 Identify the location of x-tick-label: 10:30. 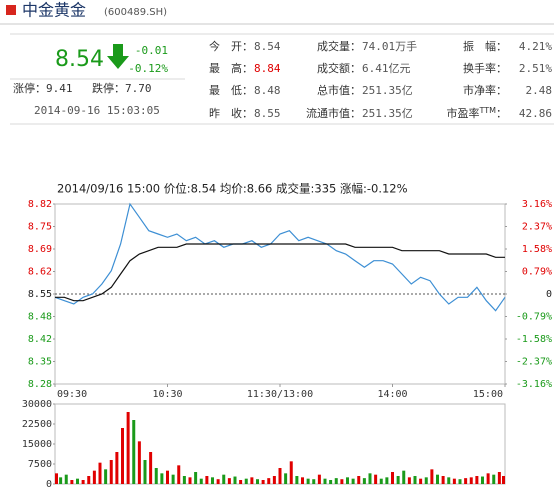
(167, 394).